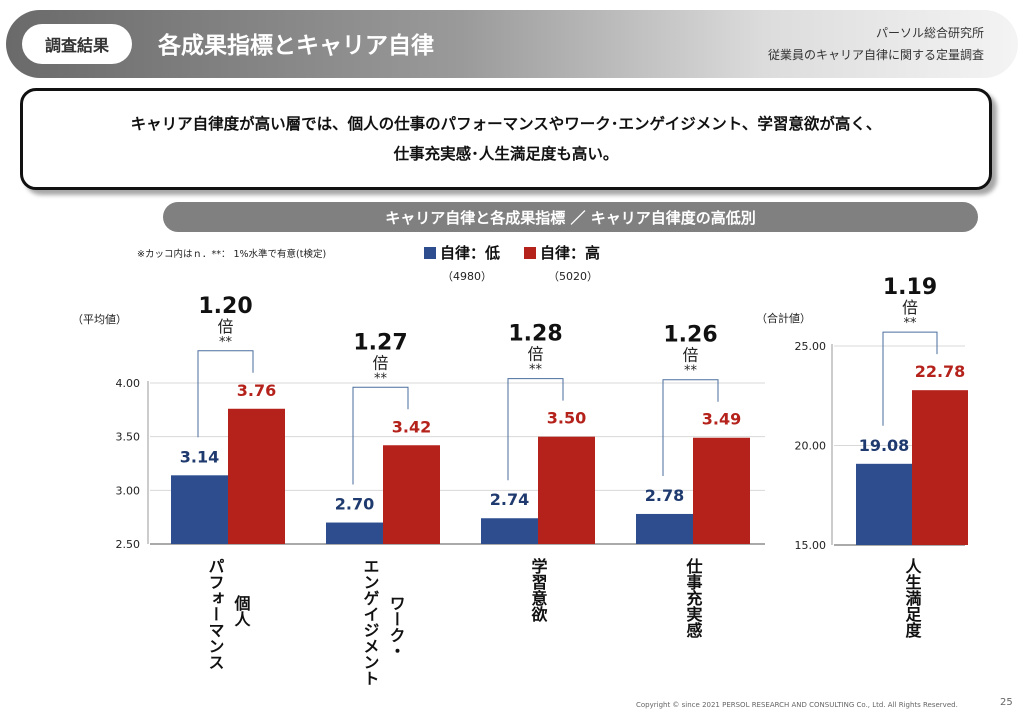  What do you see at coordinates (225, 306) in the screenshot?
I see `ratio-value-0-0: 1.20` at bounding box center [225, 306].